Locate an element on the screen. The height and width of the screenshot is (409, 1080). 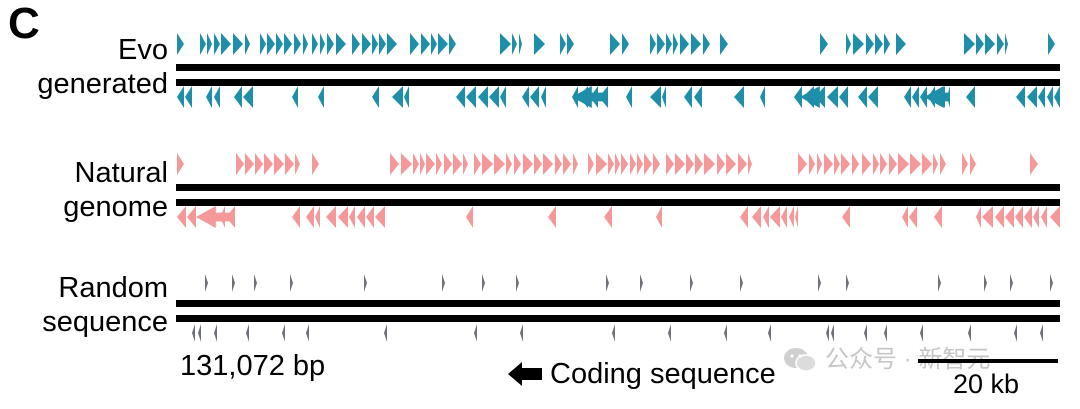
gene-arrow-large is located at coordinates (215, 217).